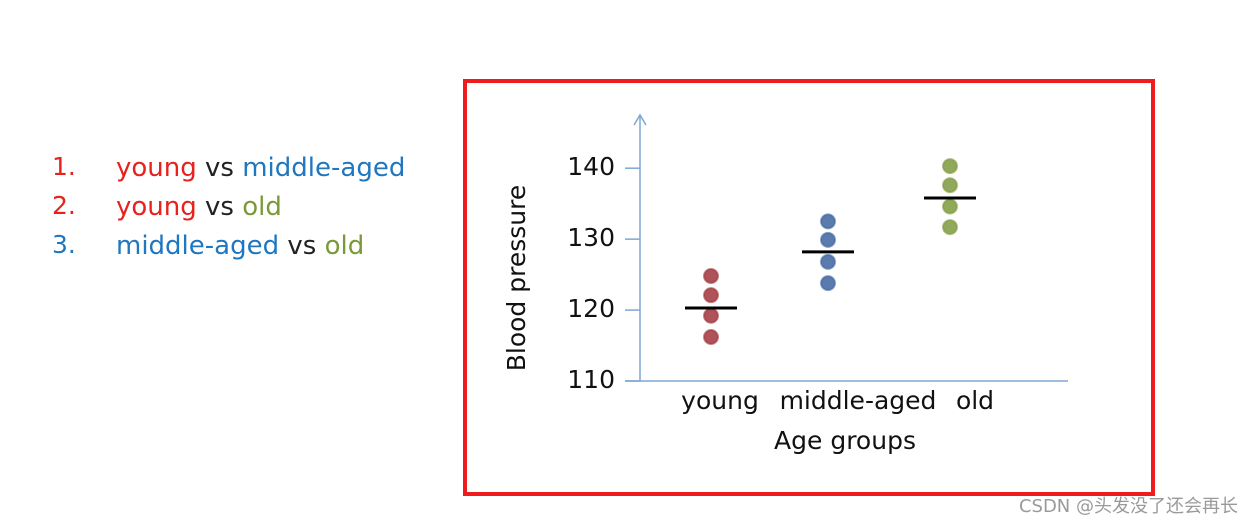 This screenshot has height=525, width=1245. What do you see at coordinates (975, 400) in the screenshot?
I see `x-tick-label: old` at bounding box center [975, 400].